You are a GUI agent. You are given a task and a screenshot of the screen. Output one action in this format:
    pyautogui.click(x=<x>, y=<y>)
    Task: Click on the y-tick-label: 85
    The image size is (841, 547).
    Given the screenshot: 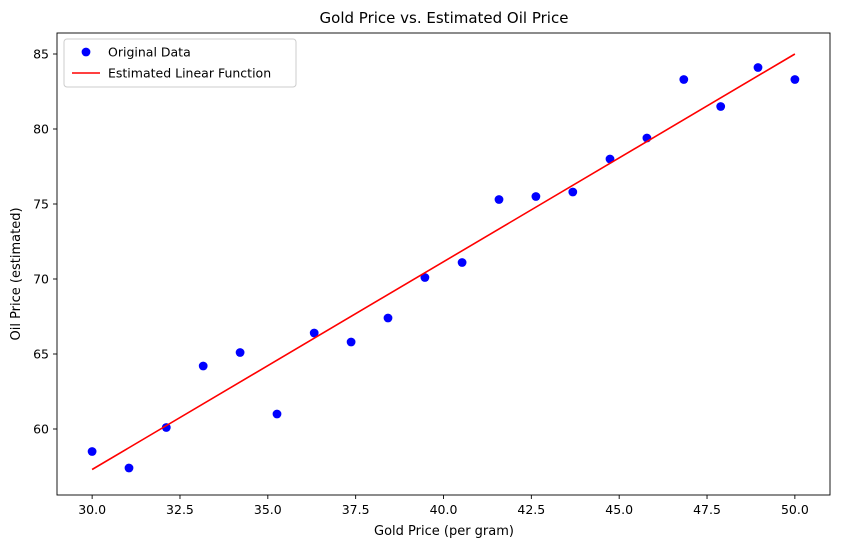 What is the action you would take?
    pyautogui.click(x=41, y=54)
    